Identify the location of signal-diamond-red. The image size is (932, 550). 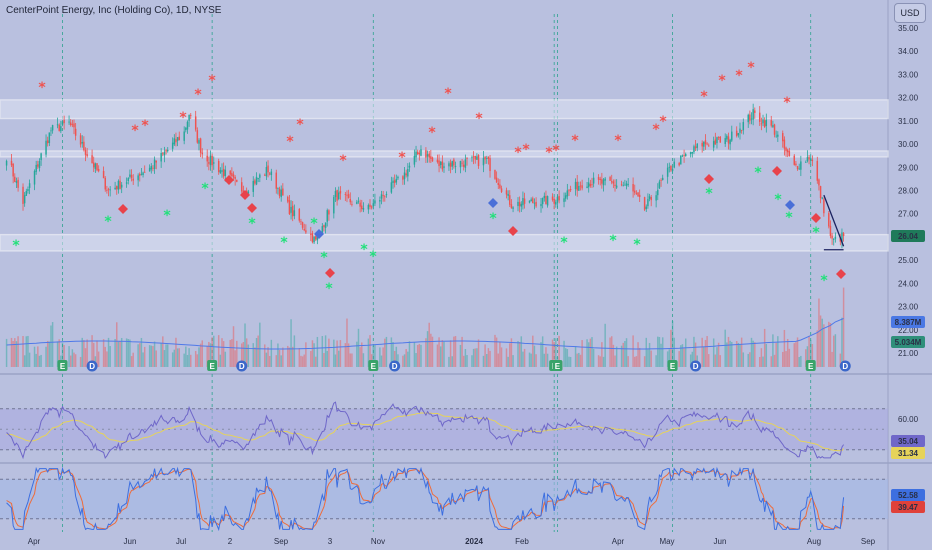
(245, 195).